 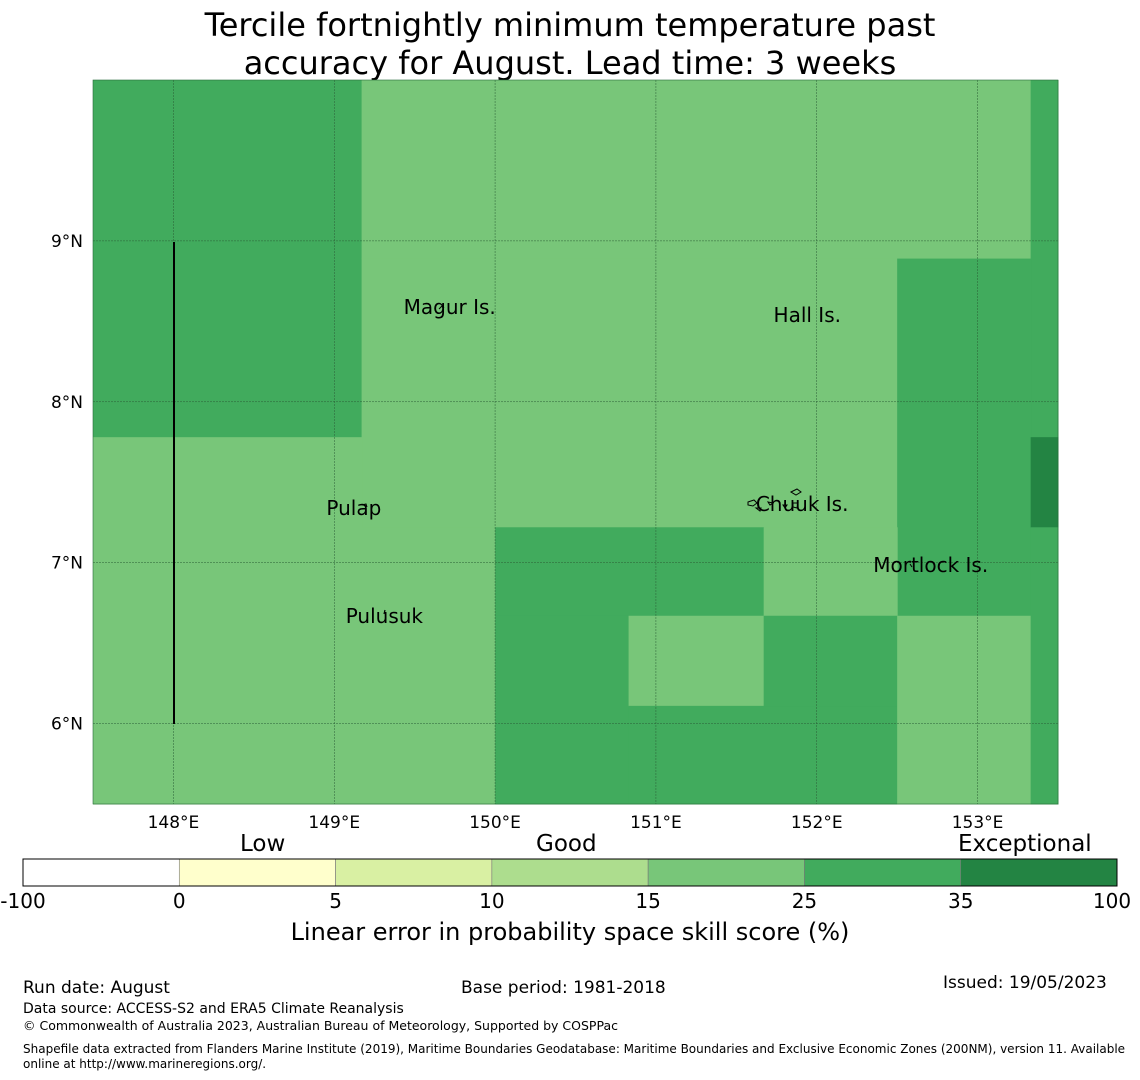 What do you see at coordinates (570, 63) in the screenshot?
I see `title-line-2: accuracy for August. Lead time: 3 weeks` at bounding box center [570, 63].